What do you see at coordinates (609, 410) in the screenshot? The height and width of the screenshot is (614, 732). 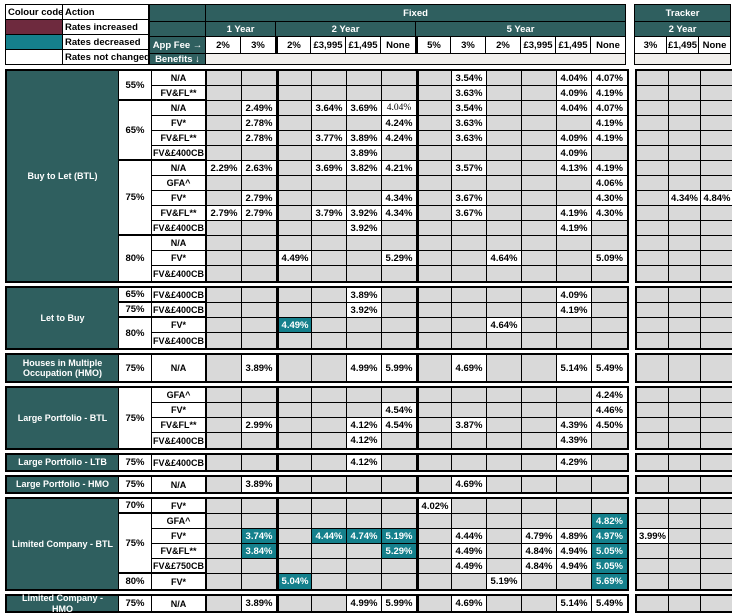 I see `rate-cell: 4.46%` at bounding box center [609, 410].